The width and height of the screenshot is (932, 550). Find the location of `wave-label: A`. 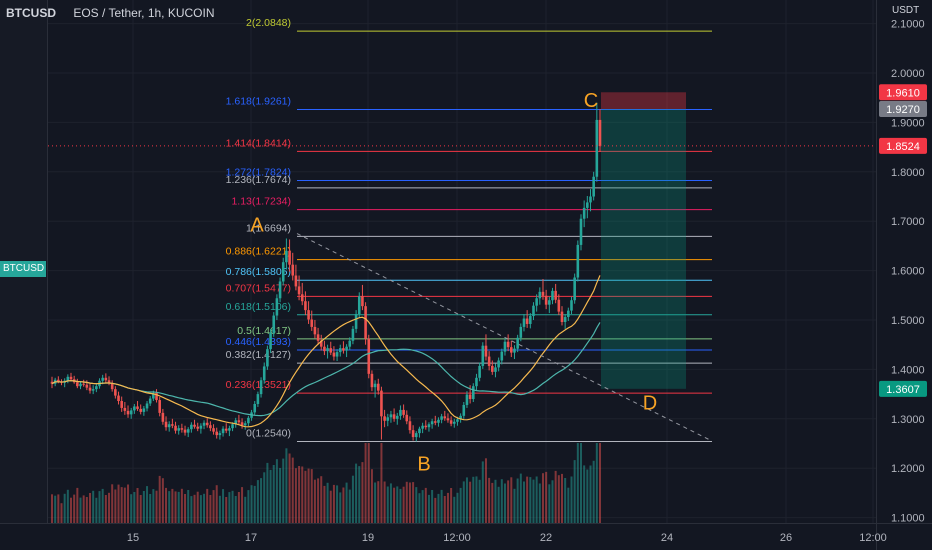

wave-label: A is located at coordinates (257, 226).